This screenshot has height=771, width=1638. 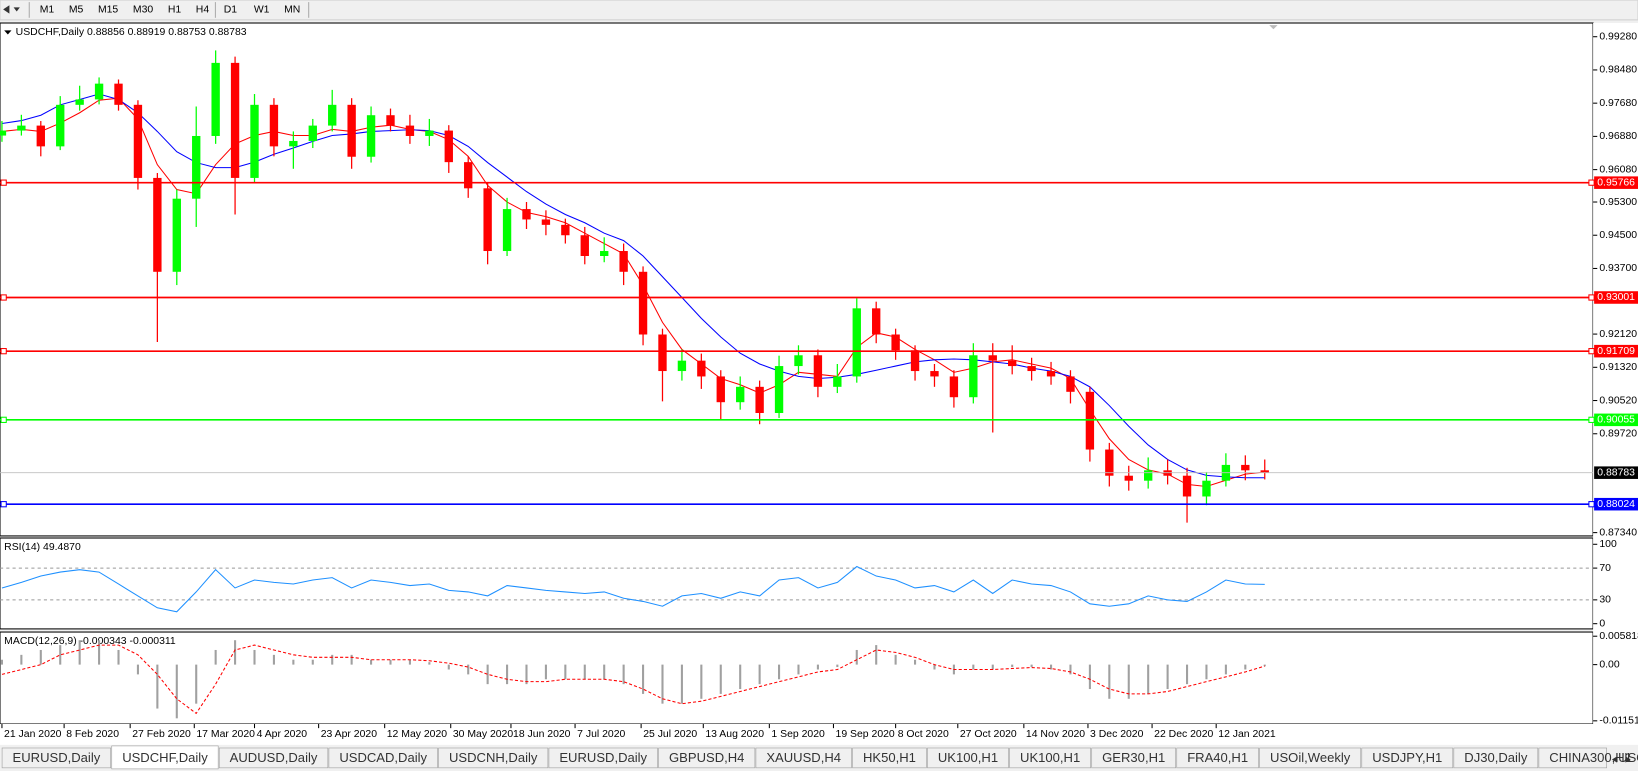 I want to click on tab-label: USDCHF,Daily, so click(x=165, y=757).